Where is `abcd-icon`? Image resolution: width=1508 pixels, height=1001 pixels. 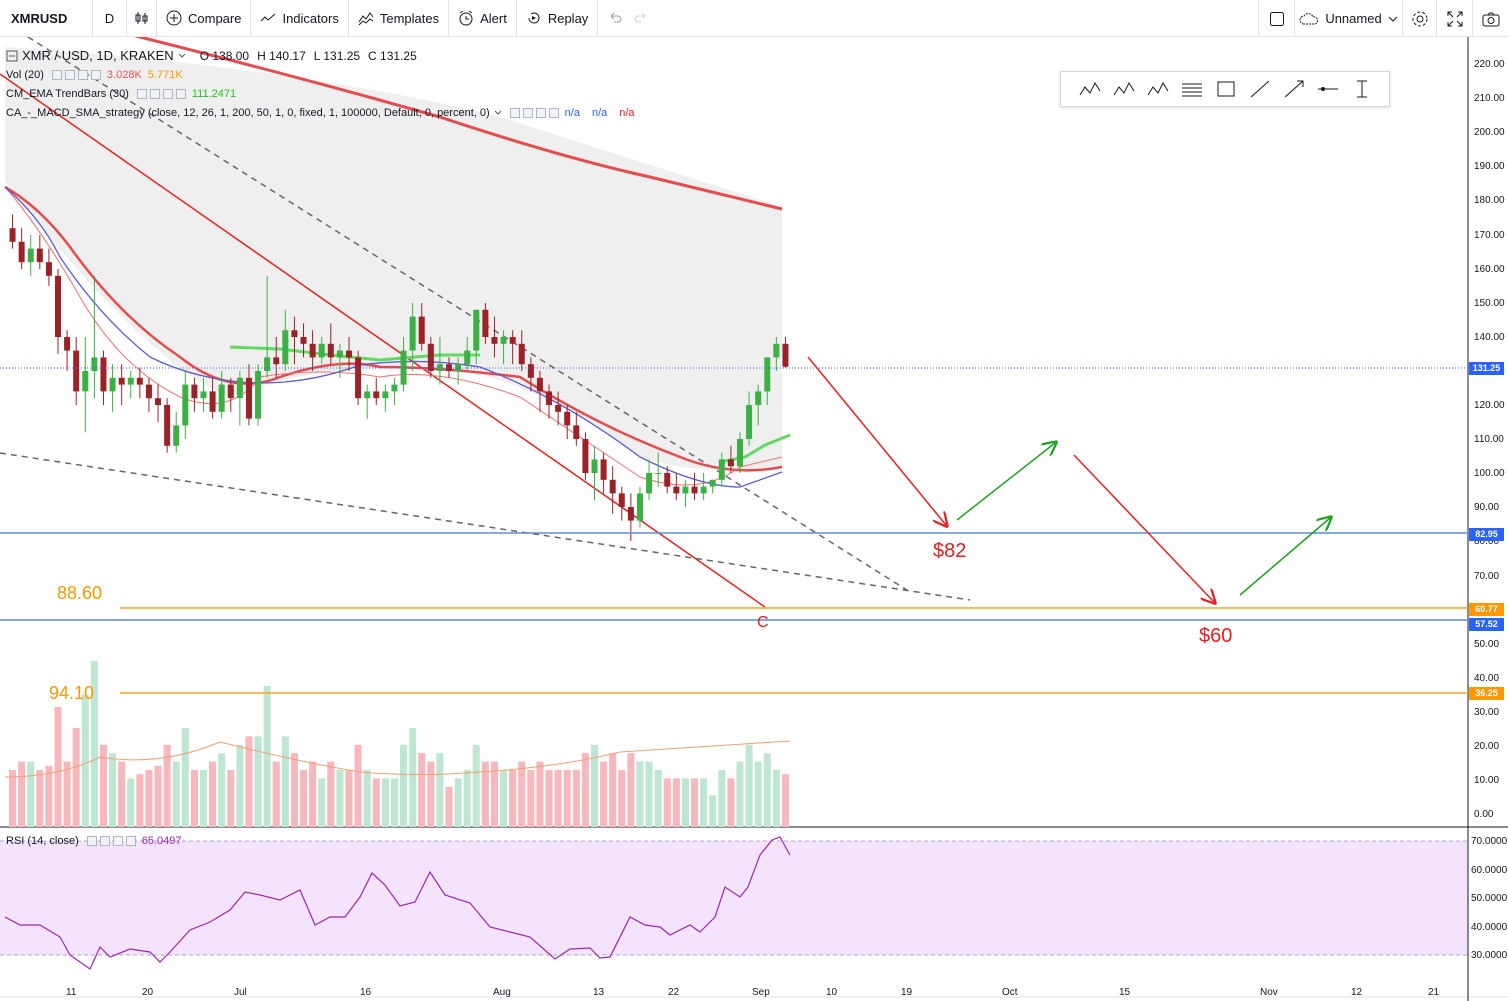 abcd-icon is located at coordinates (1124, 88).